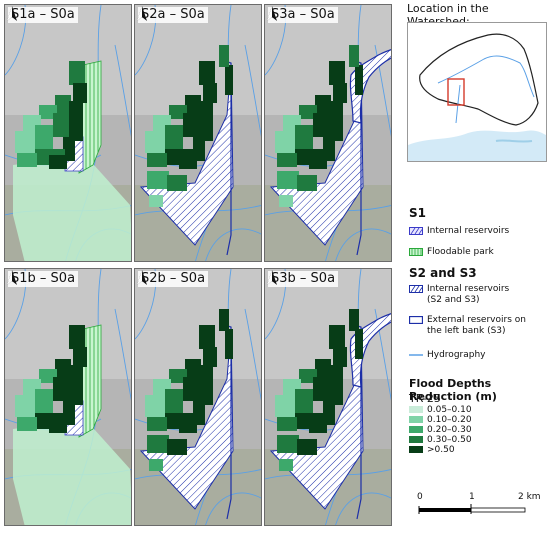 The width and height of the screenshot is (550, 538). I want to click on hydro-line-icon, so click(416, 354).